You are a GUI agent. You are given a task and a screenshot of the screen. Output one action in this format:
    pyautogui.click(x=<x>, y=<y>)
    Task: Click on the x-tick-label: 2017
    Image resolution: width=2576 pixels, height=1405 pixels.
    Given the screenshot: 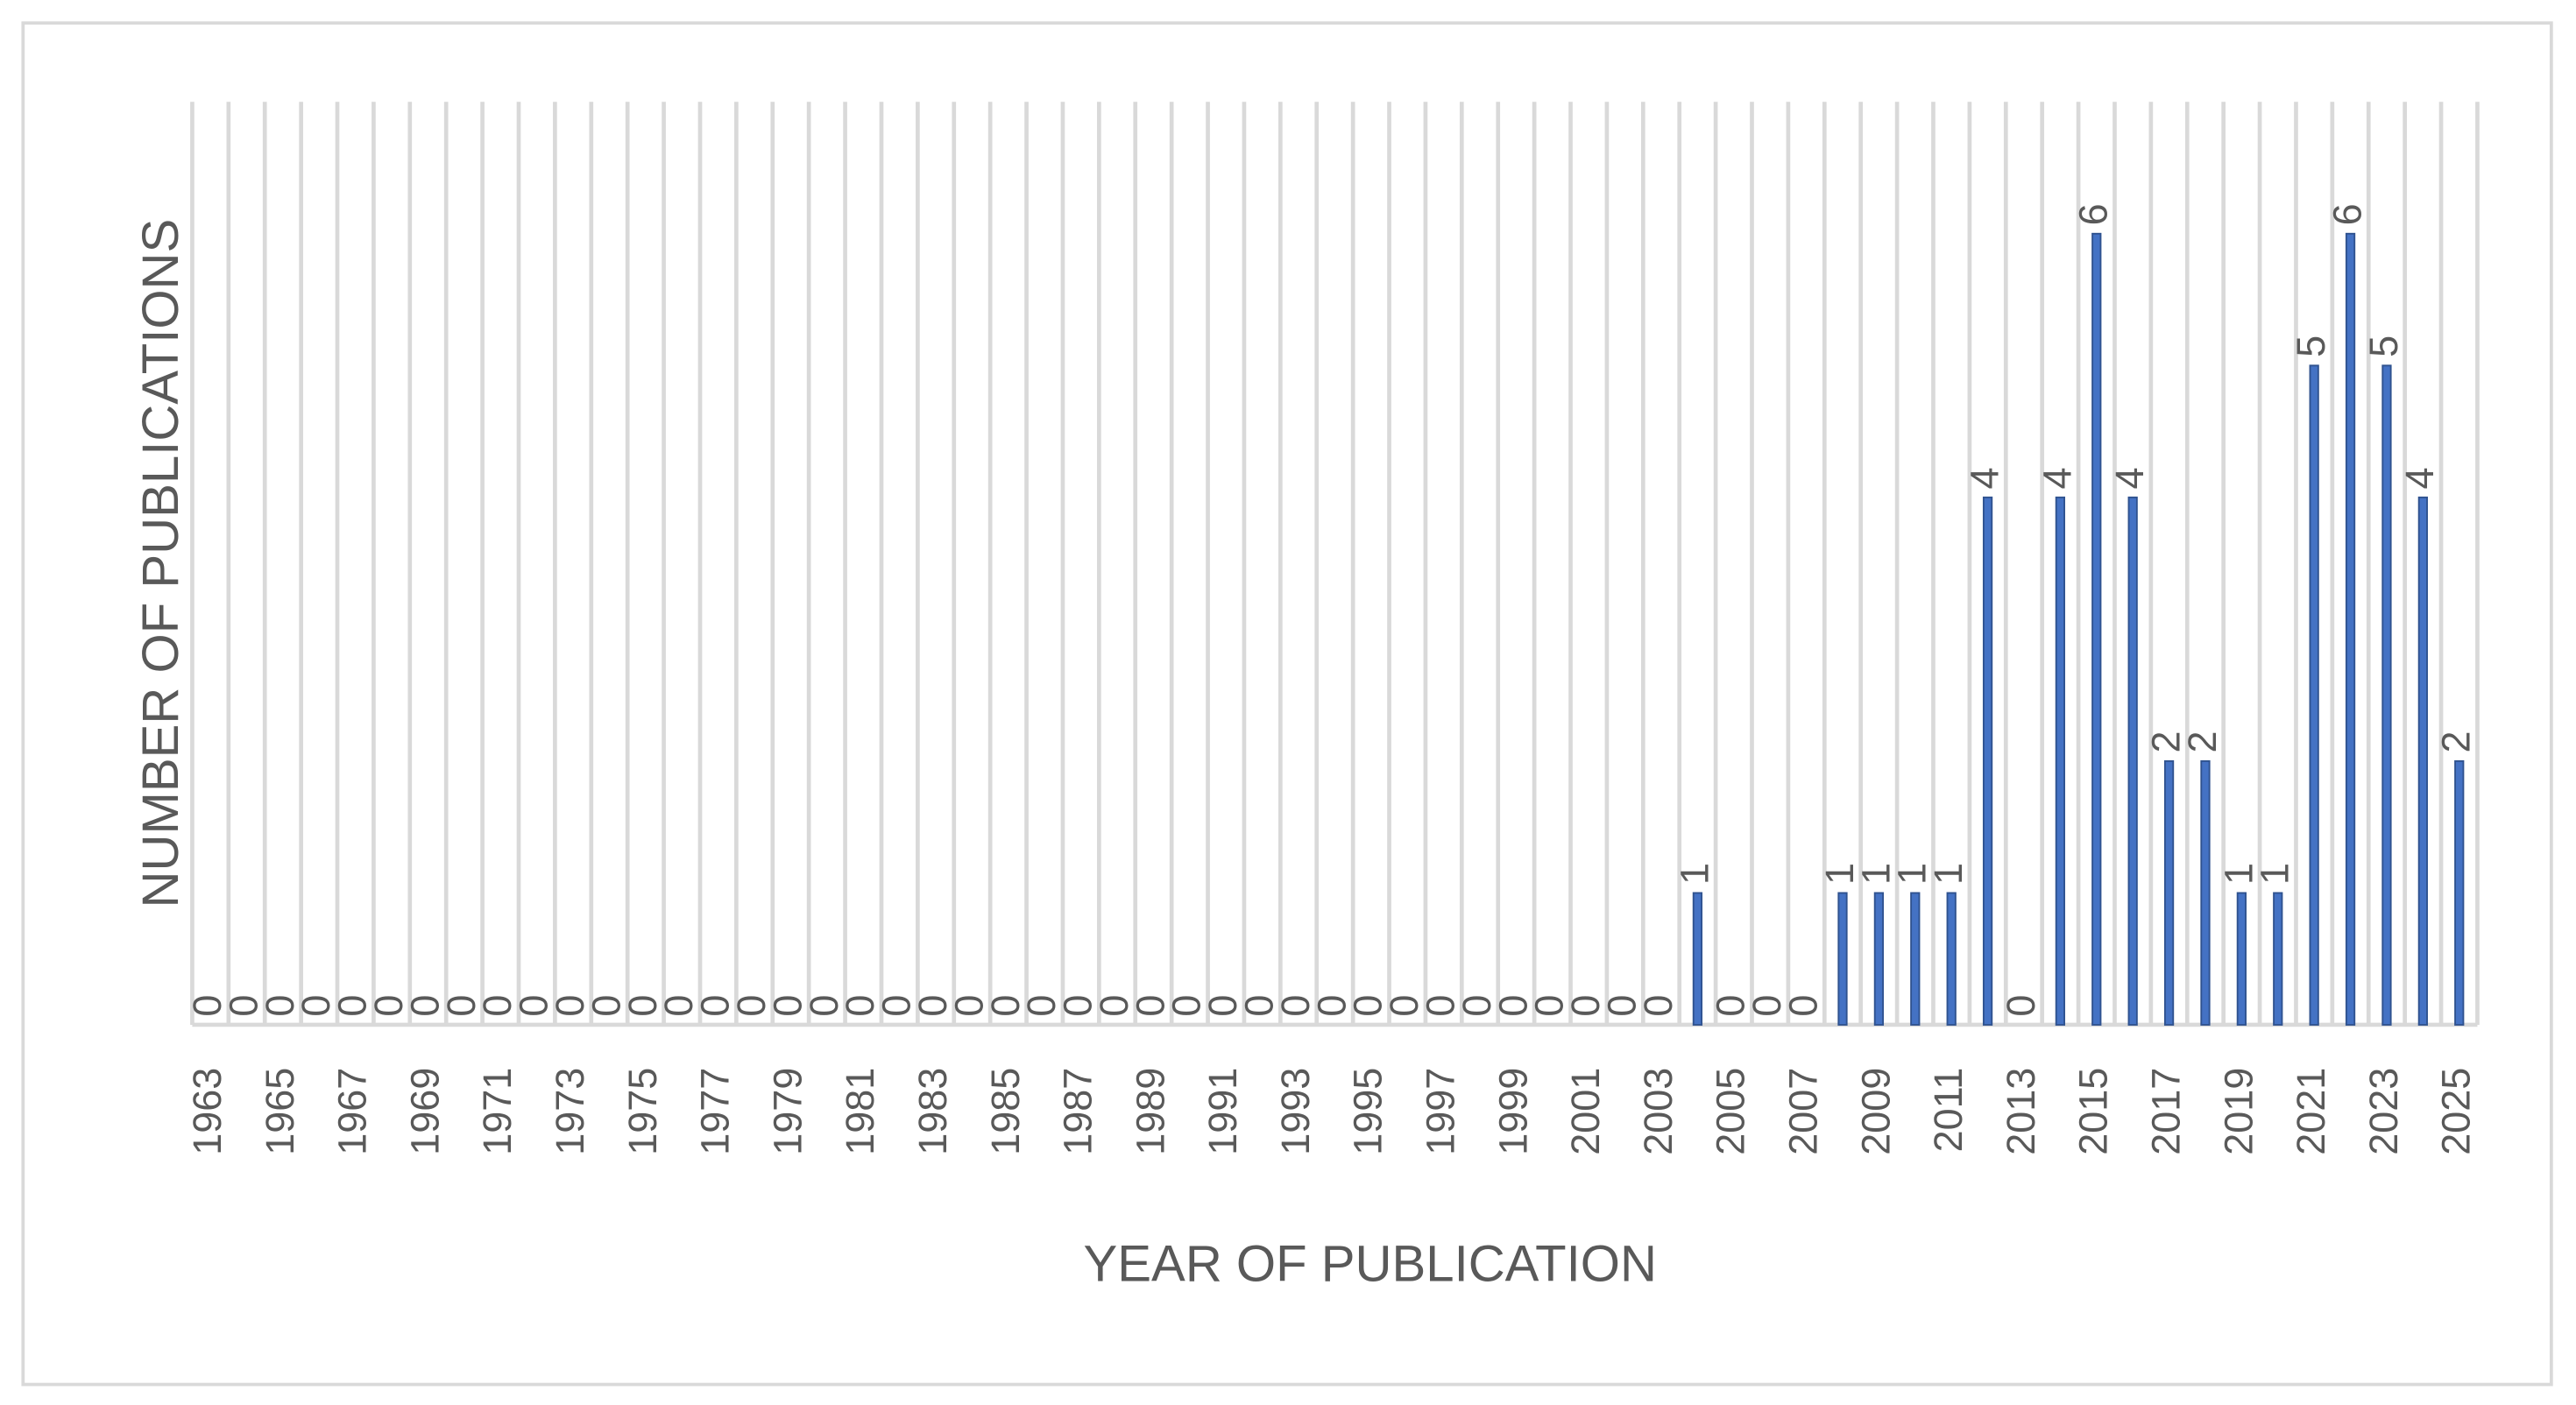 What is the action you would take?
    pyautogui.click(x=2165, y=1111)
    